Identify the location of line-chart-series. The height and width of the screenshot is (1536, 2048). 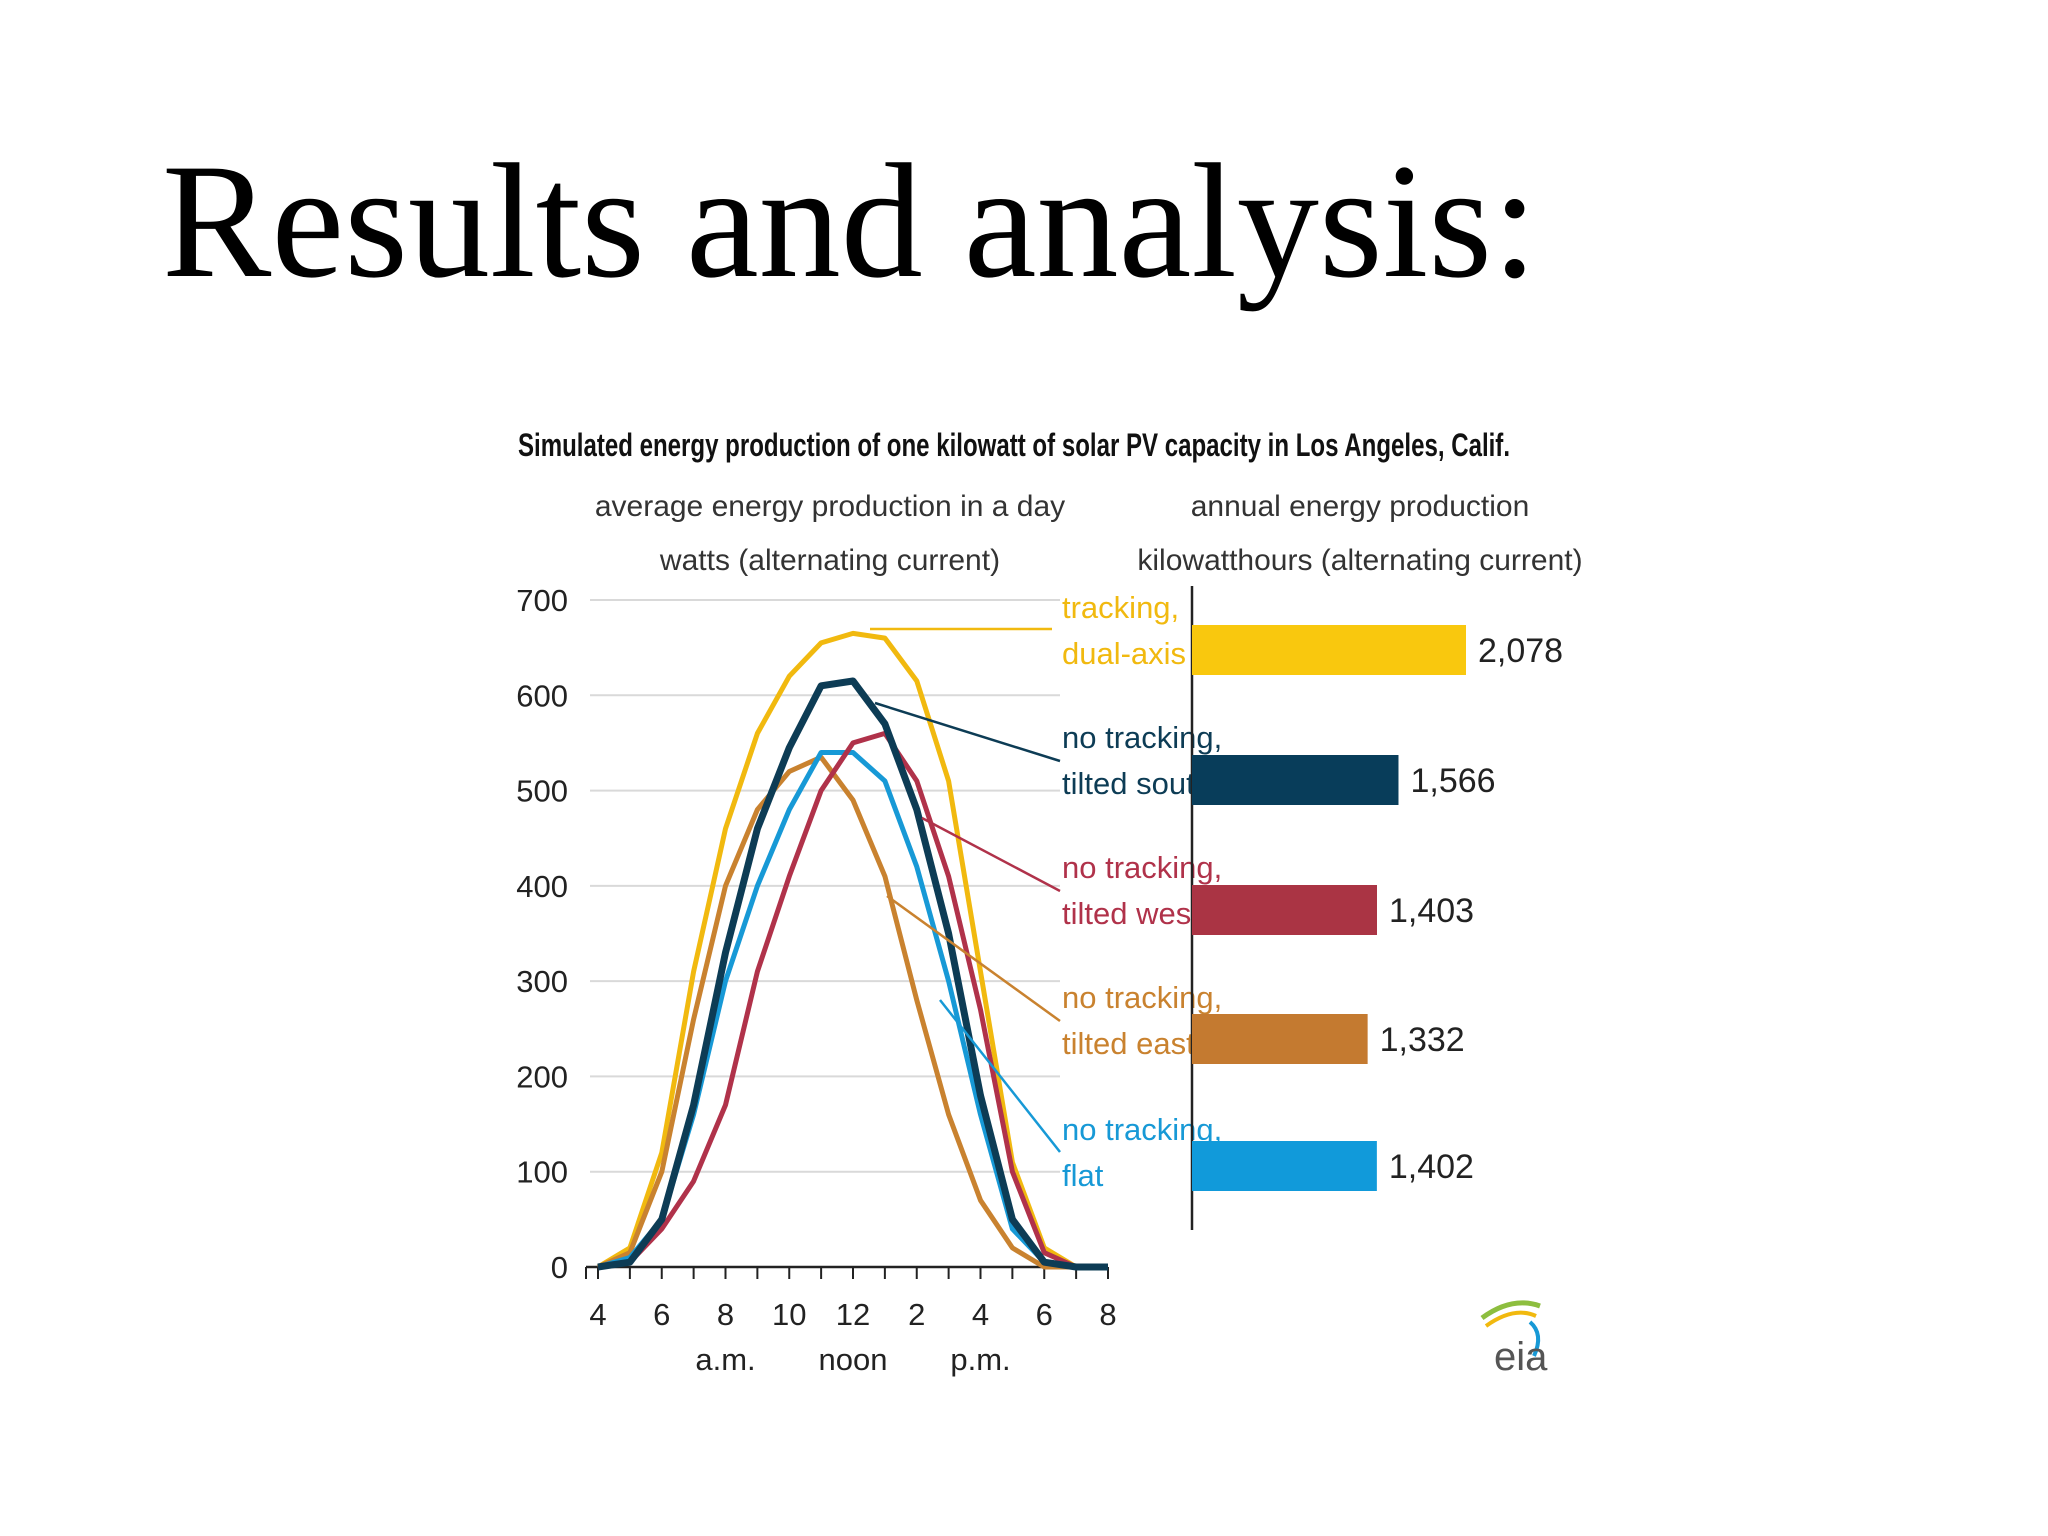
(852, 950).